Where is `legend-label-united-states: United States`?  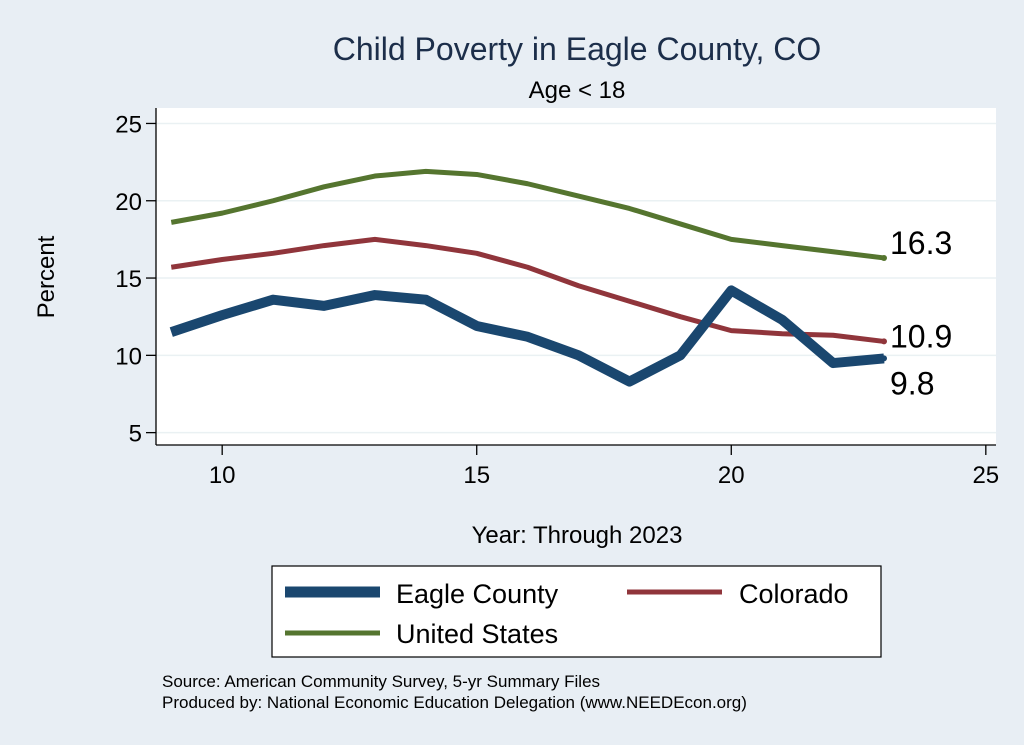 legend-label-united-states: United States is located at coordinates (477, 634).